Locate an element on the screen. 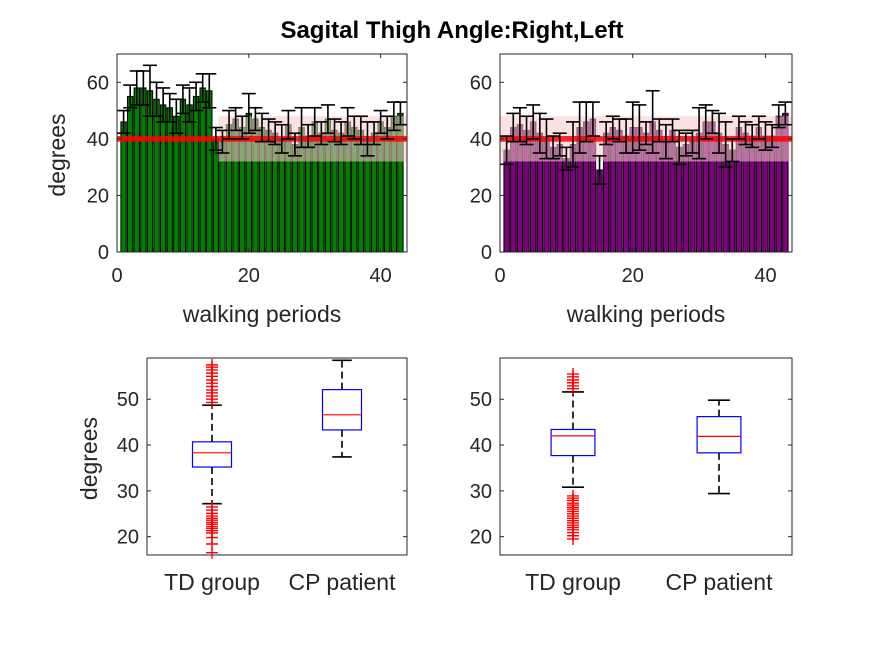 Image resolution: width=875 pixels, height=656 pixels. figure-title: Sagital Thigh Angle:Right,Left is located at coordinates (451, 30).